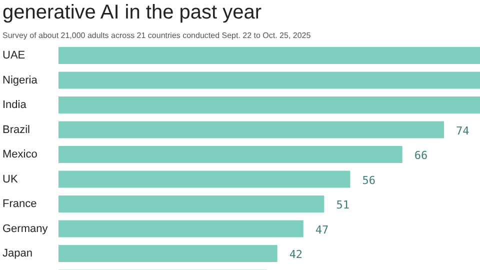 The image size is (480, 270). I want to click on data-label: 56, so click(369, 180).